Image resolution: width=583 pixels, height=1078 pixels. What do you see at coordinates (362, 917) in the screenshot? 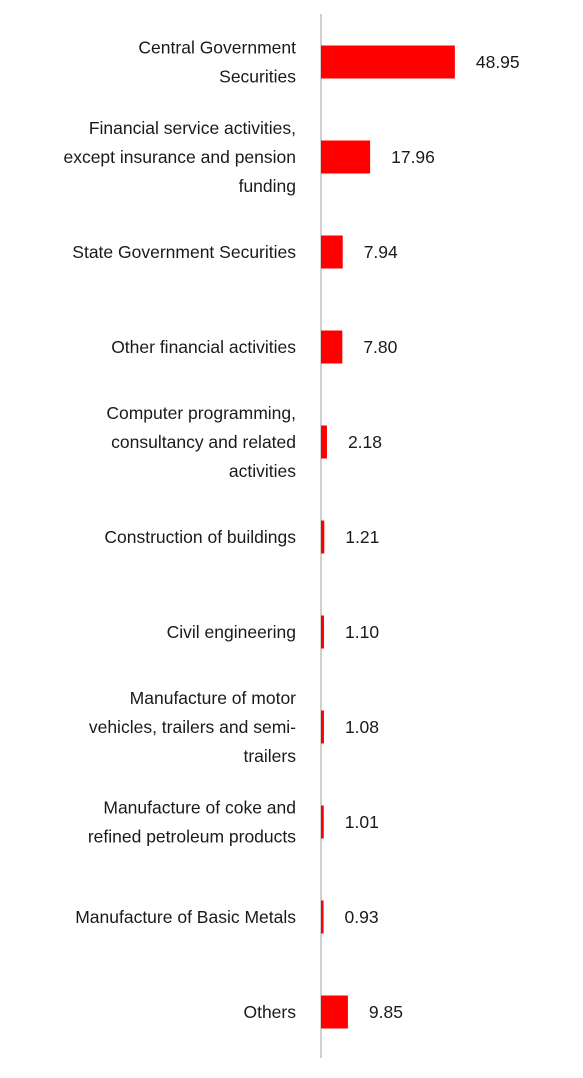
I see `bar-value-label: 0.93` at bounding box center [362, 917].